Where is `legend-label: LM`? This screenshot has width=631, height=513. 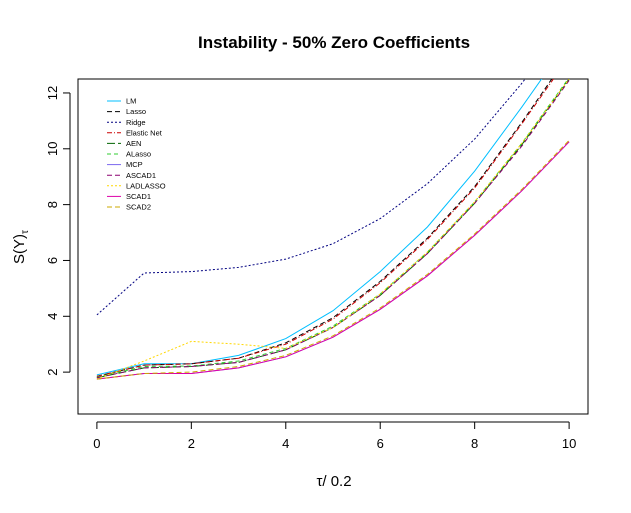 legend-label: LM is located at coordinates (131, 101).